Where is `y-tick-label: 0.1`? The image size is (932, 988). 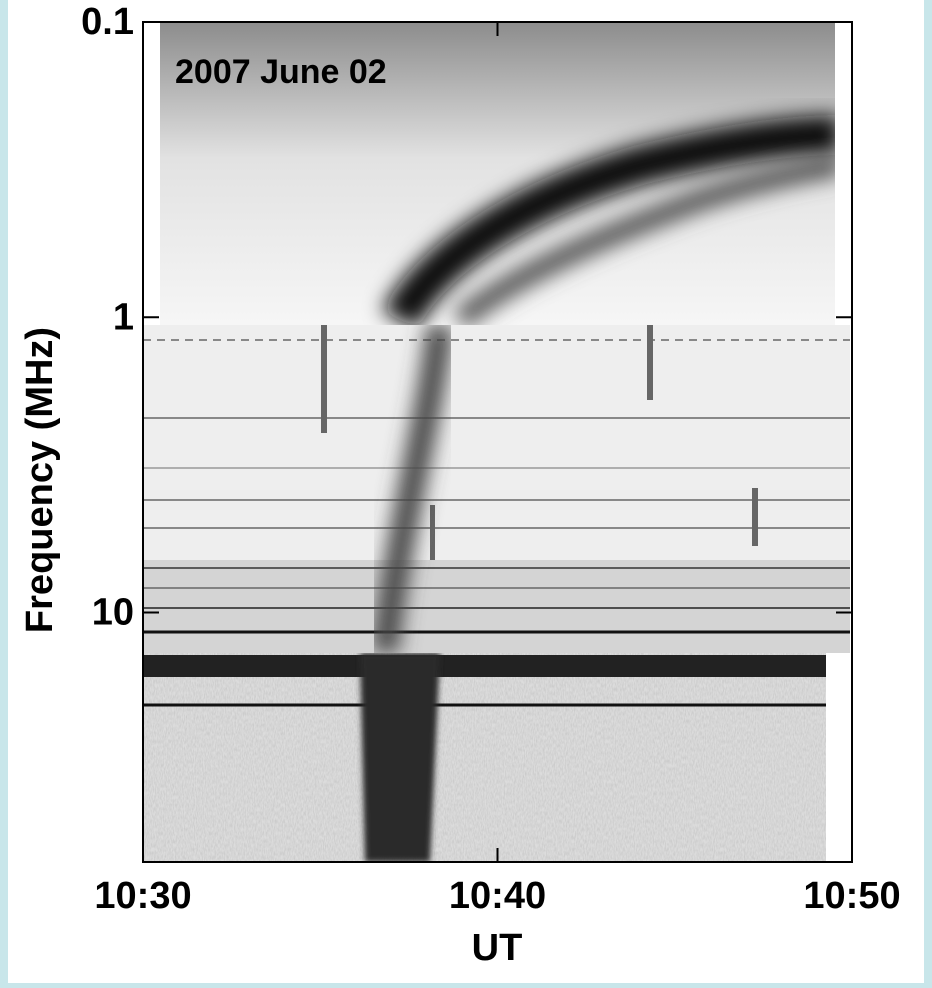 y-tick-label: 0.1 is located at coordinates (107, 22).